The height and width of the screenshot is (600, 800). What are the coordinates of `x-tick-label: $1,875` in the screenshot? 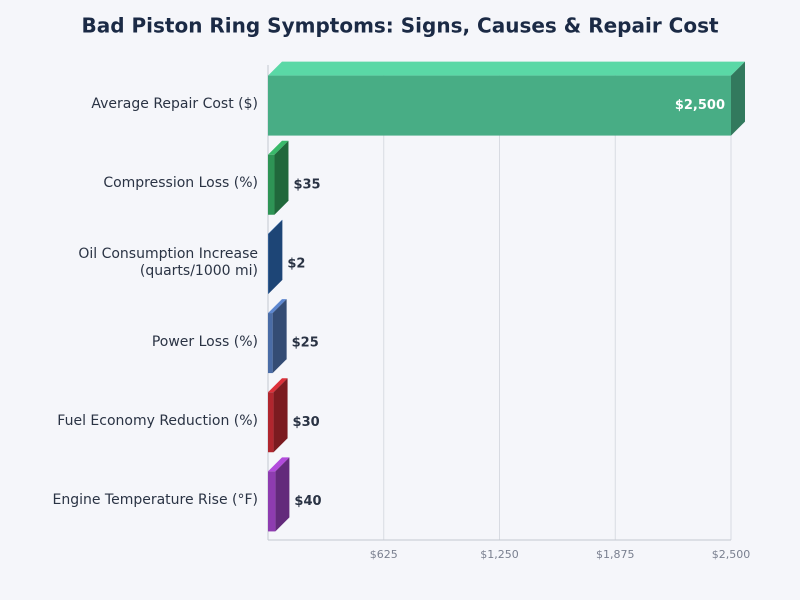 It's located at (615, 554).